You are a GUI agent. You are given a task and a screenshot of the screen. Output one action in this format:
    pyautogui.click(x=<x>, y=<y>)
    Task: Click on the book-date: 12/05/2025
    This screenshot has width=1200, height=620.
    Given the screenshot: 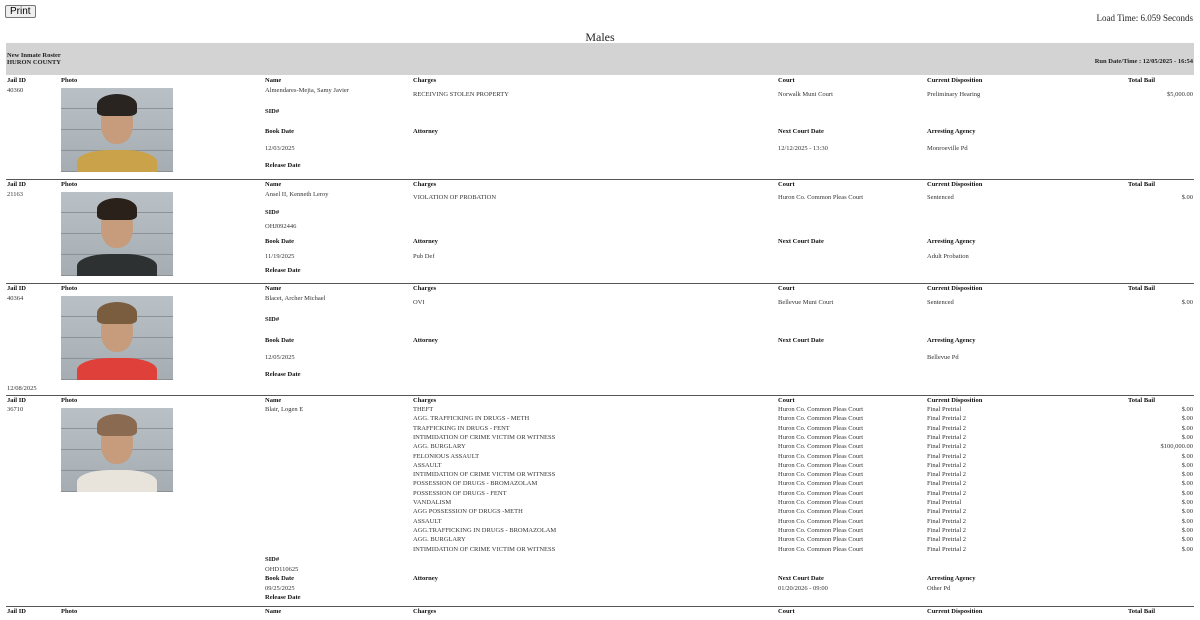 What is the action you would take?
    pyautogui.click(x=280, y=357)
    